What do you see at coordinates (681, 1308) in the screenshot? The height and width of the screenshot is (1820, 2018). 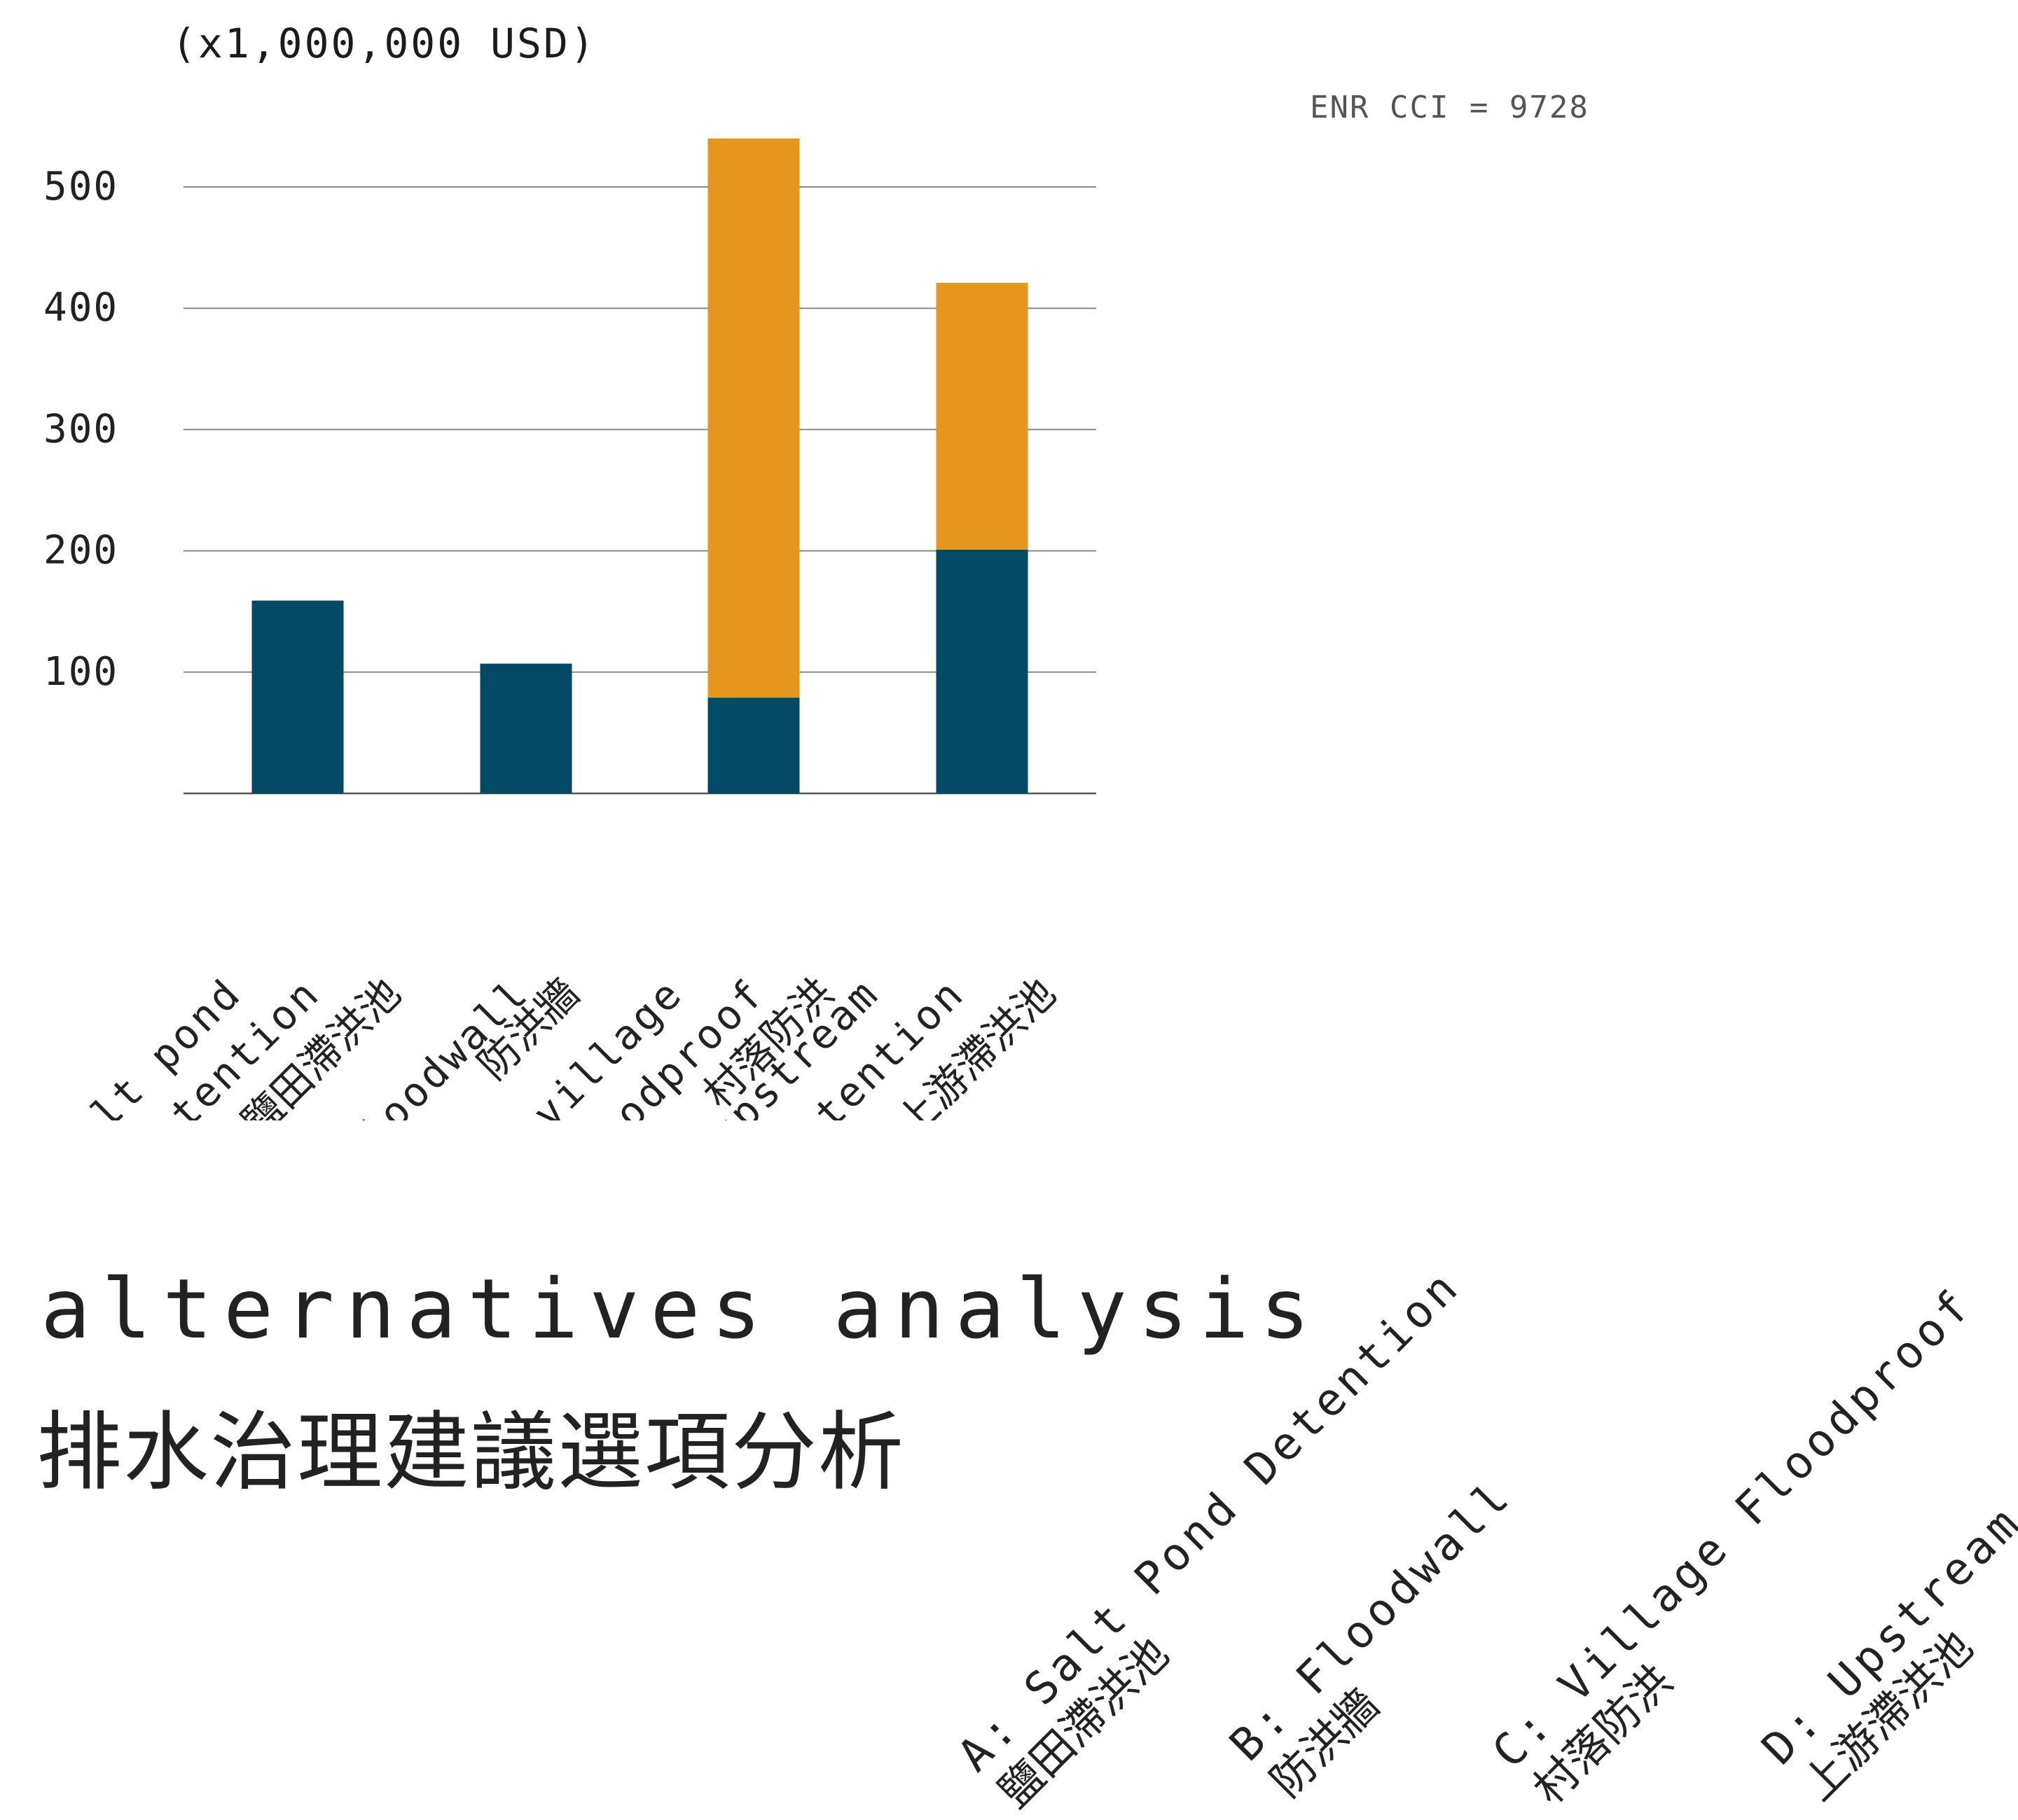 I see `page-title-english: alternatives analysis` at bounding box center [681, 1308].